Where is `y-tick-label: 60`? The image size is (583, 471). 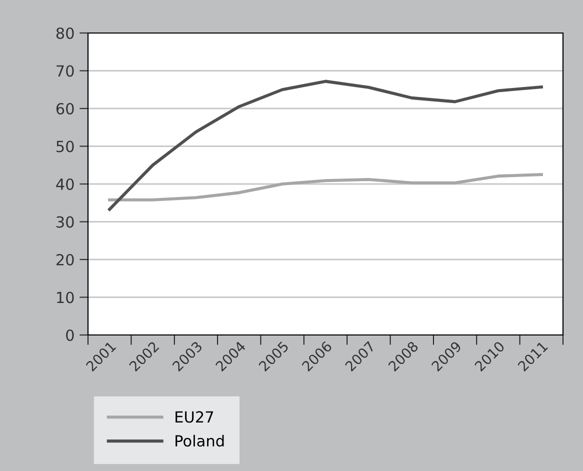 y-tick-label: 60 is located at coordinates (65, 108).